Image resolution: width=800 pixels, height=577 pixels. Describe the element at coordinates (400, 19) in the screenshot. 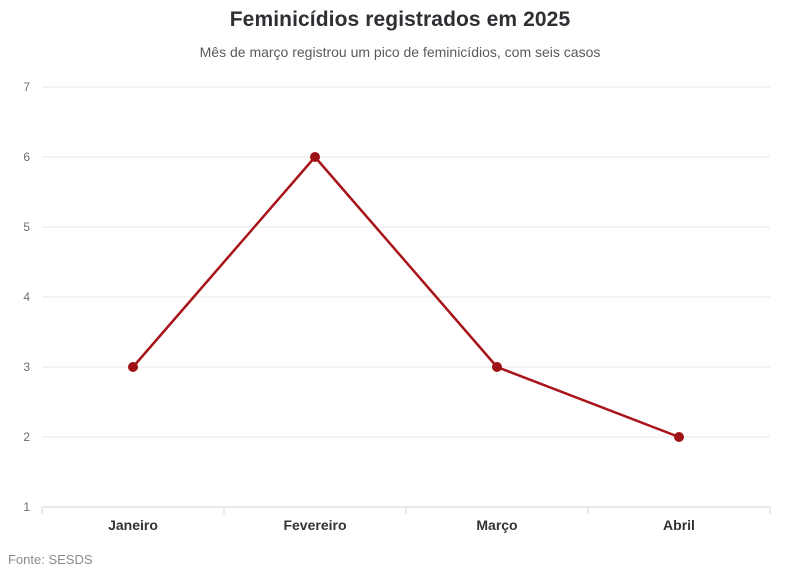

I see `chart-title: Feminicídios registrados em 2025` at that location.